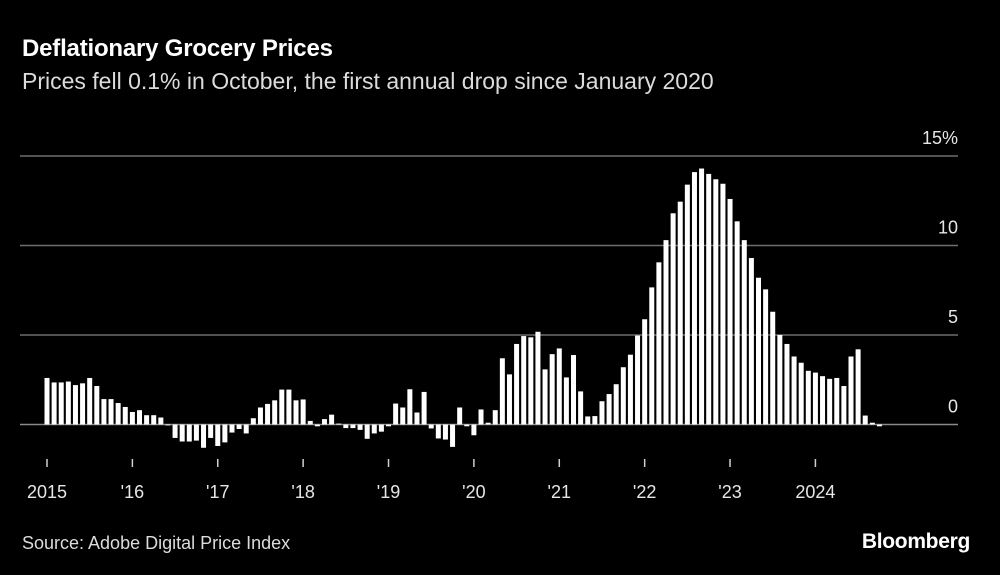 This screenshot has width=1000, height=575. I want to click on x-tick-label: '22, so click(644, 492).